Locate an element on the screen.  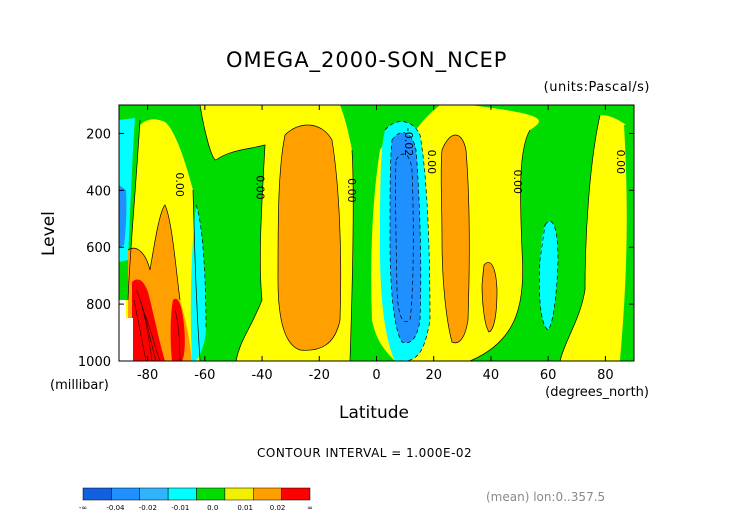
x-tick-label: 0 is located at coordinates (376, 375).